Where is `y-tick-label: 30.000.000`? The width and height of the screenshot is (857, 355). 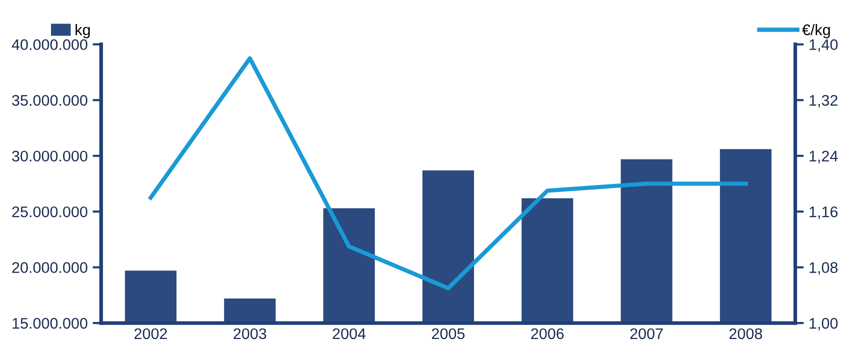 y-tick-label: 30.000.000 is located at coordinates (50, 156).